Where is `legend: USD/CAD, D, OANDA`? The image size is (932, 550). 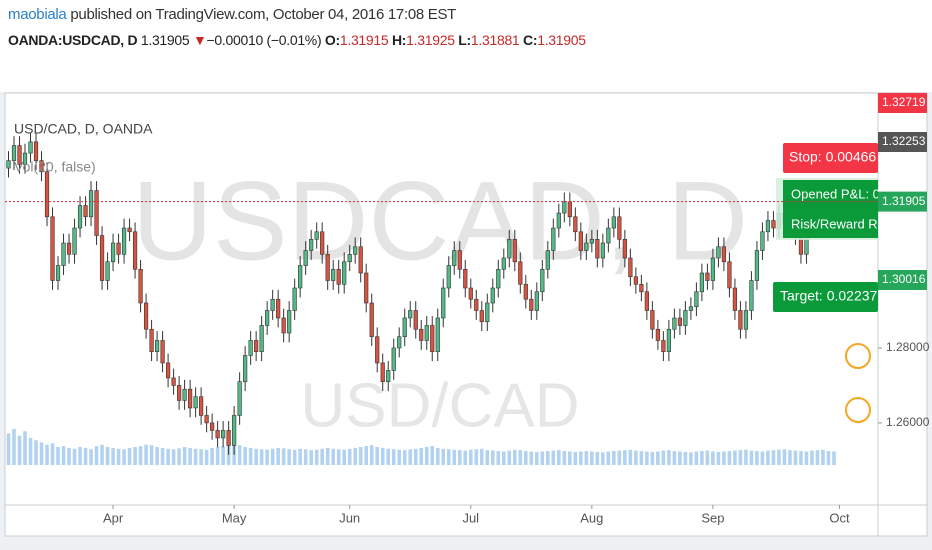 legend: USD/CAD, D, OANDA is located at coordinates (83, 129).